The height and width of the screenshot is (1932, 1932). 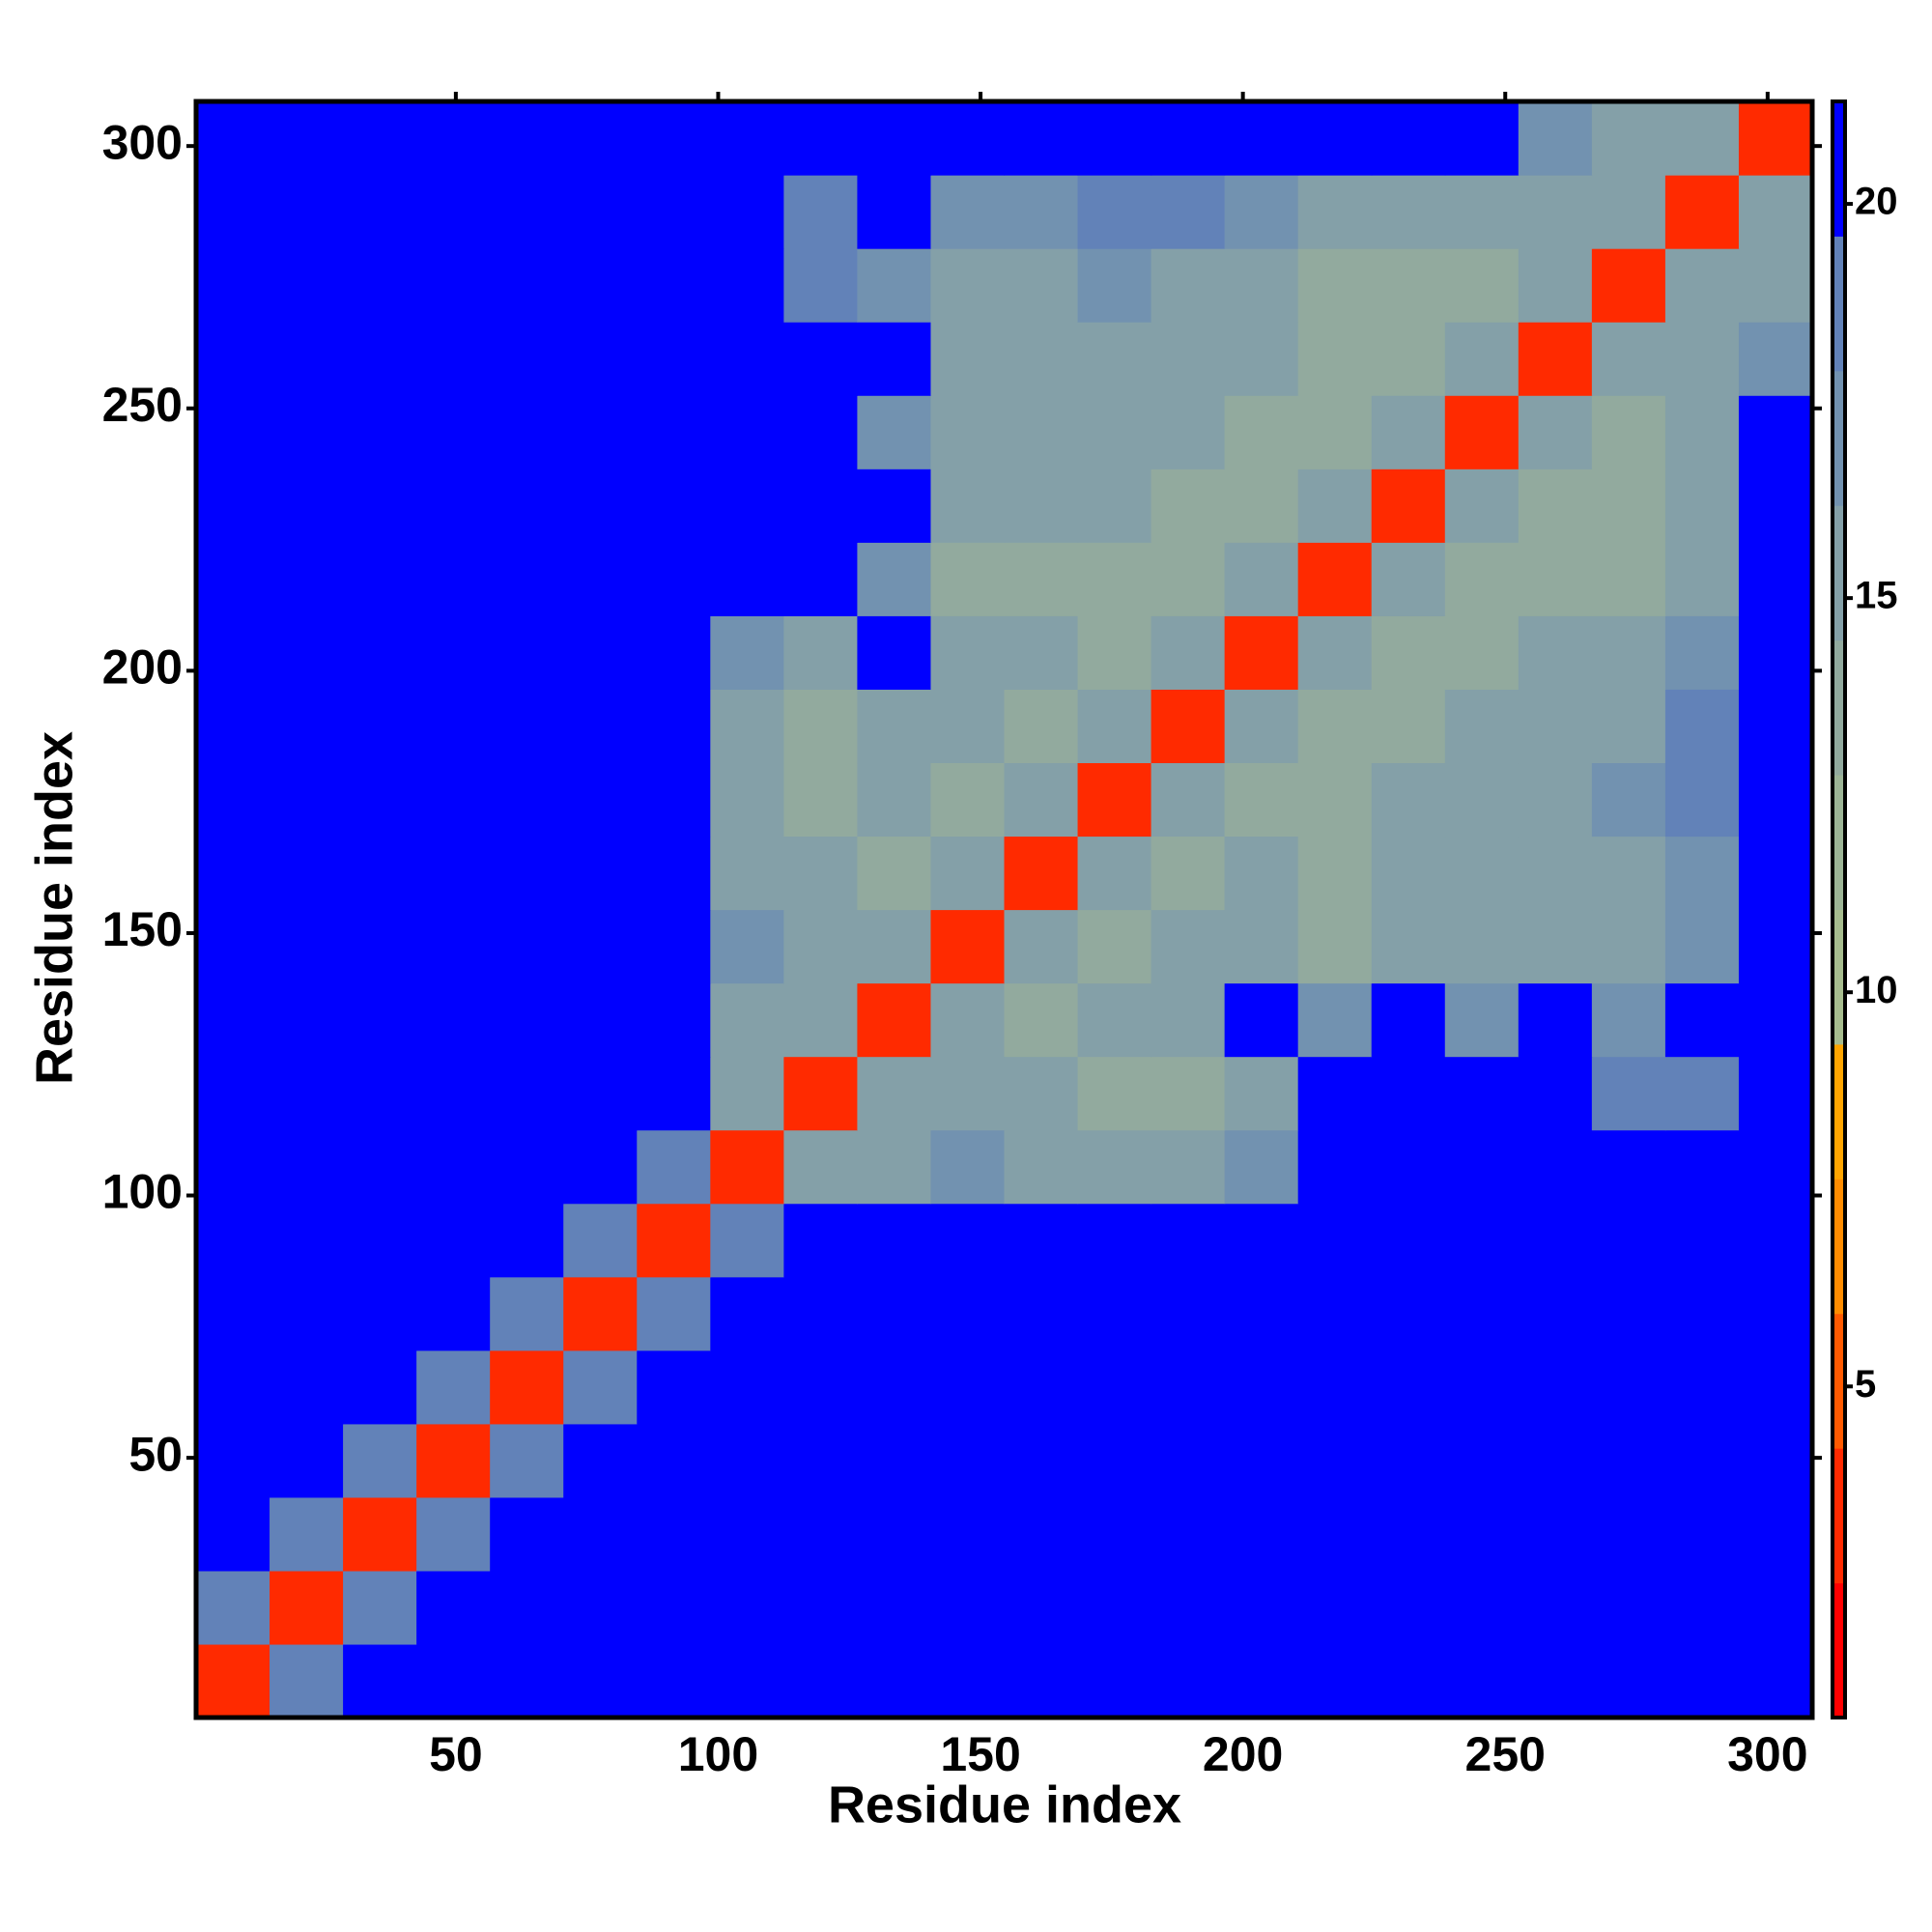 I want to click on x-tick-label: 50, so click(x=456, y=1754).